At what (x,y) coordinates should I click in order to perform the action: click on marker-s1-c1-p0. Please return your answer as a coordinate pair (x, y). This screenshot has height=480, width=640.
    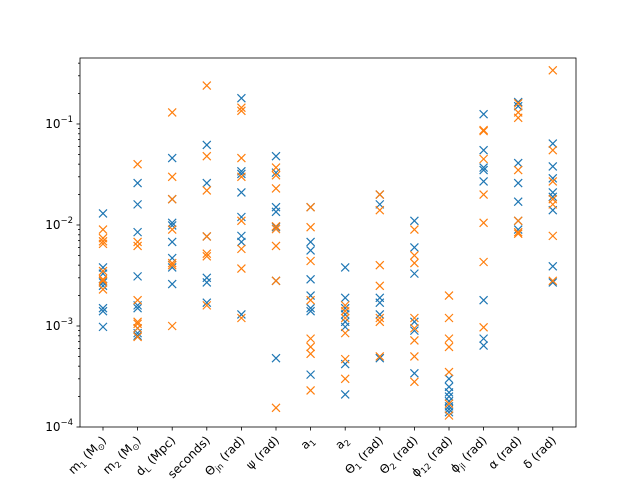
    Looking at the image, I should click on (138, 164).